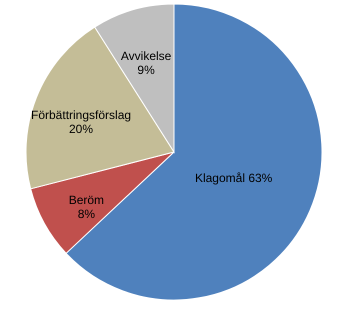  Describe the element at coordinates (146, 55) in the screenshot. I see `slice-label: Avvikelse` at that location.